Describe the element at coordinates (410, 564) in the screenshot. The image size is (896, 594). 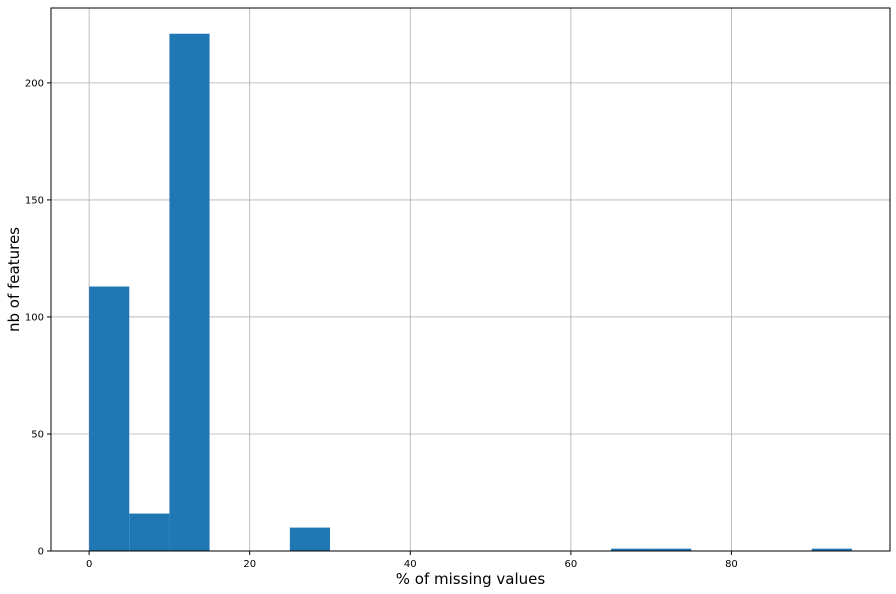
I see `x-tick-label: 40` at that location.